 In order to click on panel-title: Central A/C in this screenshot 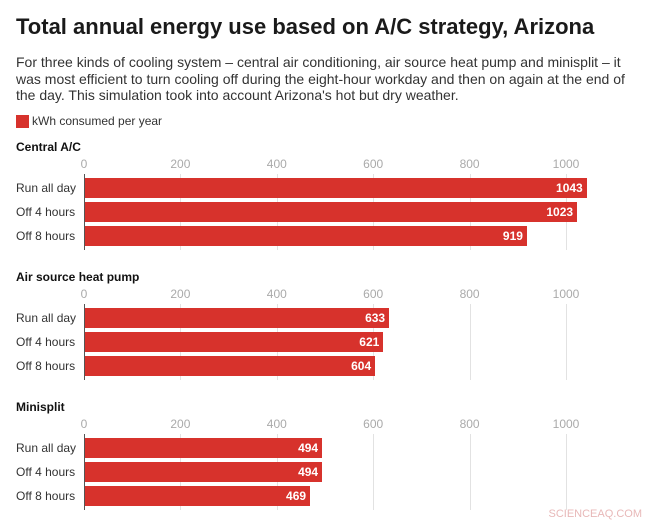, I will do `click(48, 147)`.